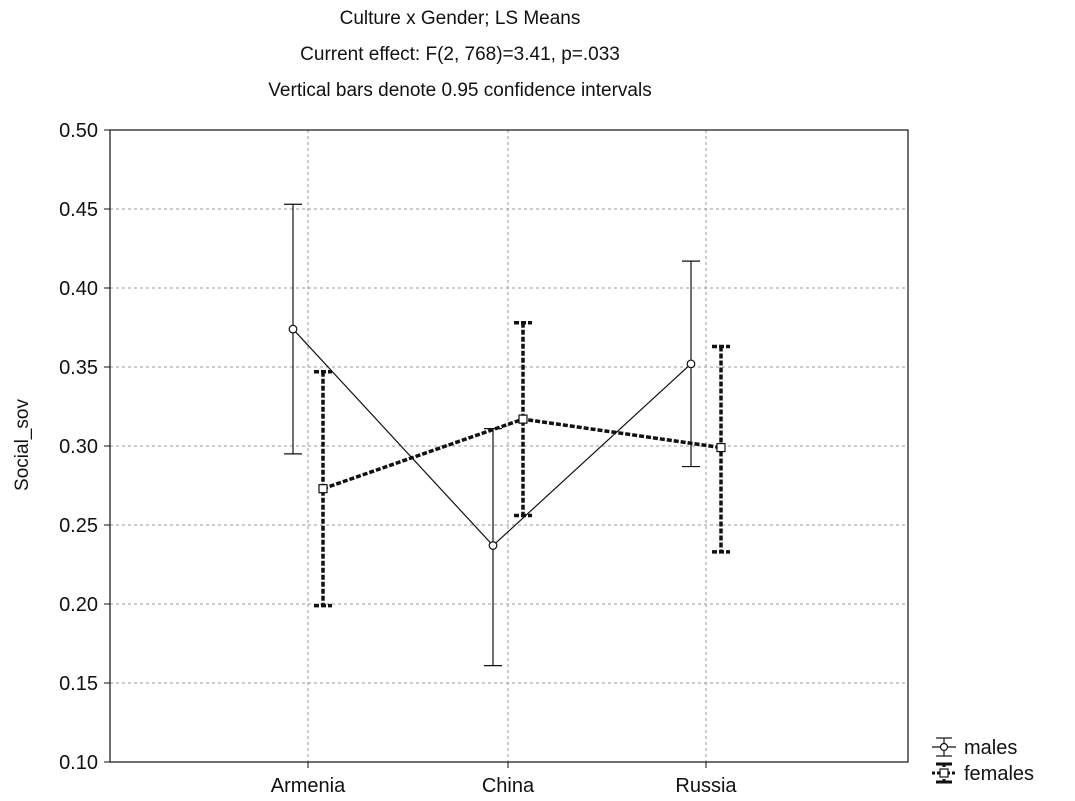  I want to click on y-tick-label: 0.40, so click(78, 289).